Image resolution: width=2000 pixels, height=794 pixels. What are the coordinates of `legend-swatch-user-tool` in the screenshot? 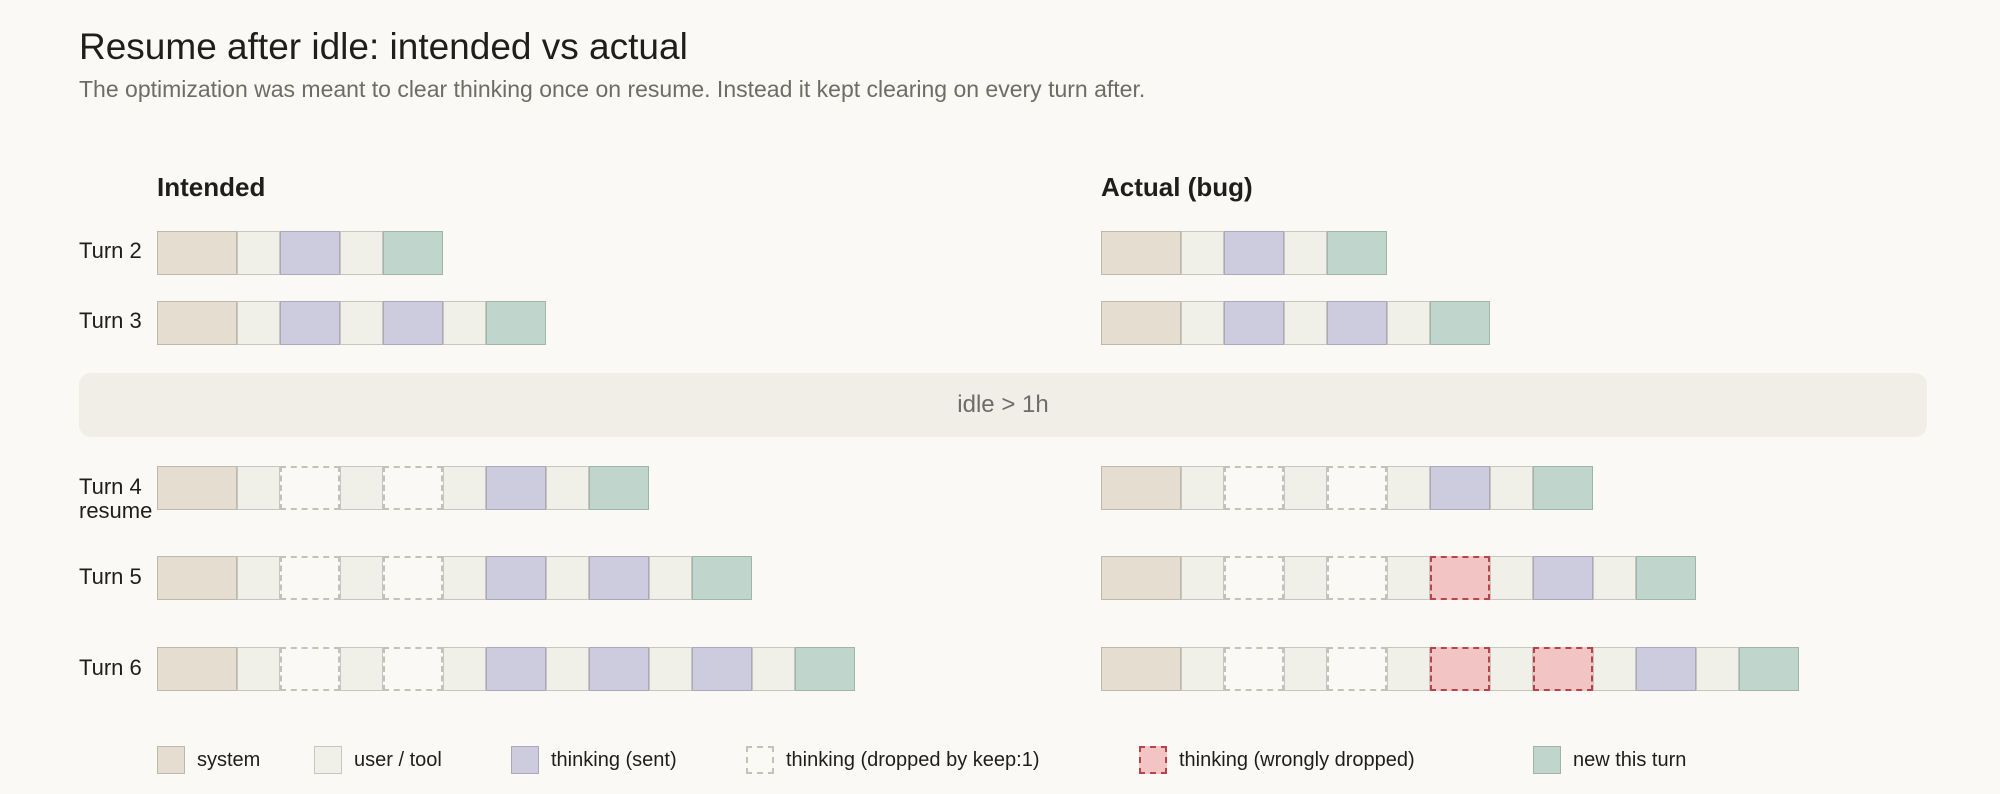 It's located at (328, 760).